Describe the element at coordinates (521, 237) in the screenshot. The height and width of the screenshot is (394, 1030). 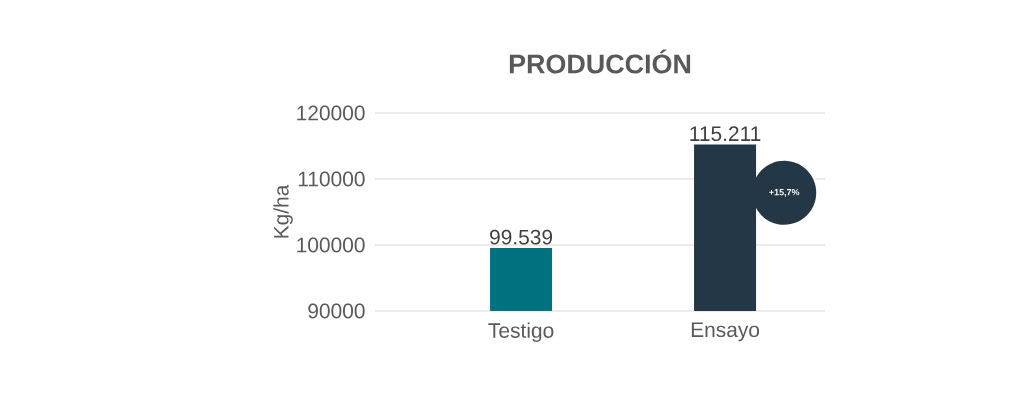
I see `data-label: 99.539` at that location.